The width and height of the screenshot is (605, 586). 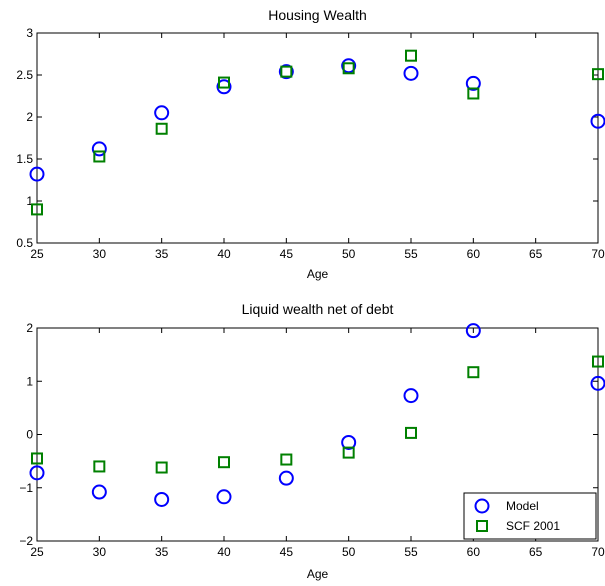 What do you see at coordinates (26, 541) in the screenshot?
I see `y-tick-label: −2` at bounding box center [26, 541].